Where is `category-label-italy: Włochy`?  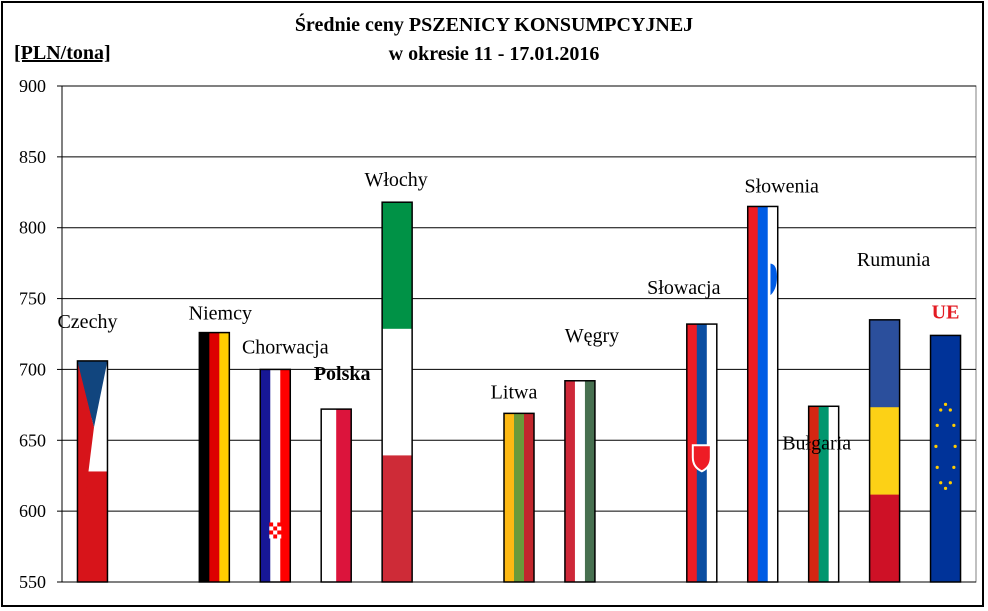
category-label-italy: Włochy is located at coordinates (395, 180).